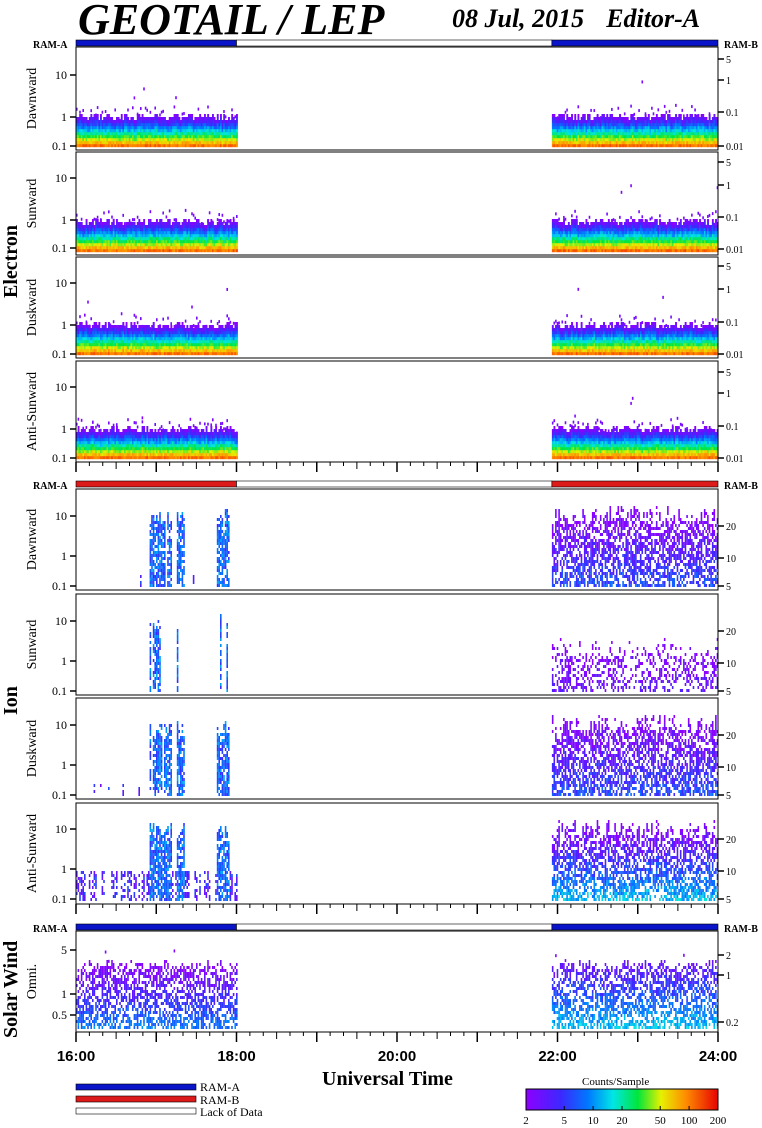  I want to click on right-tick-label: 0.1, so click(732, 218).